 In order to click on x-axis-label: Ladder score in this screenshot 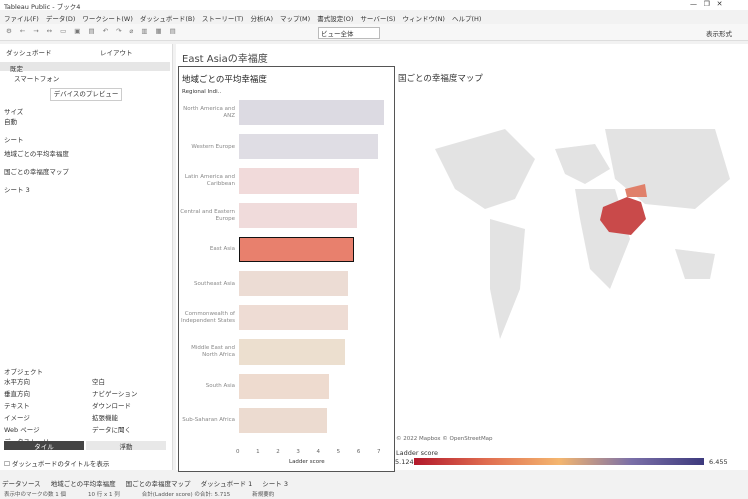, I will do `click(307, 462)`.